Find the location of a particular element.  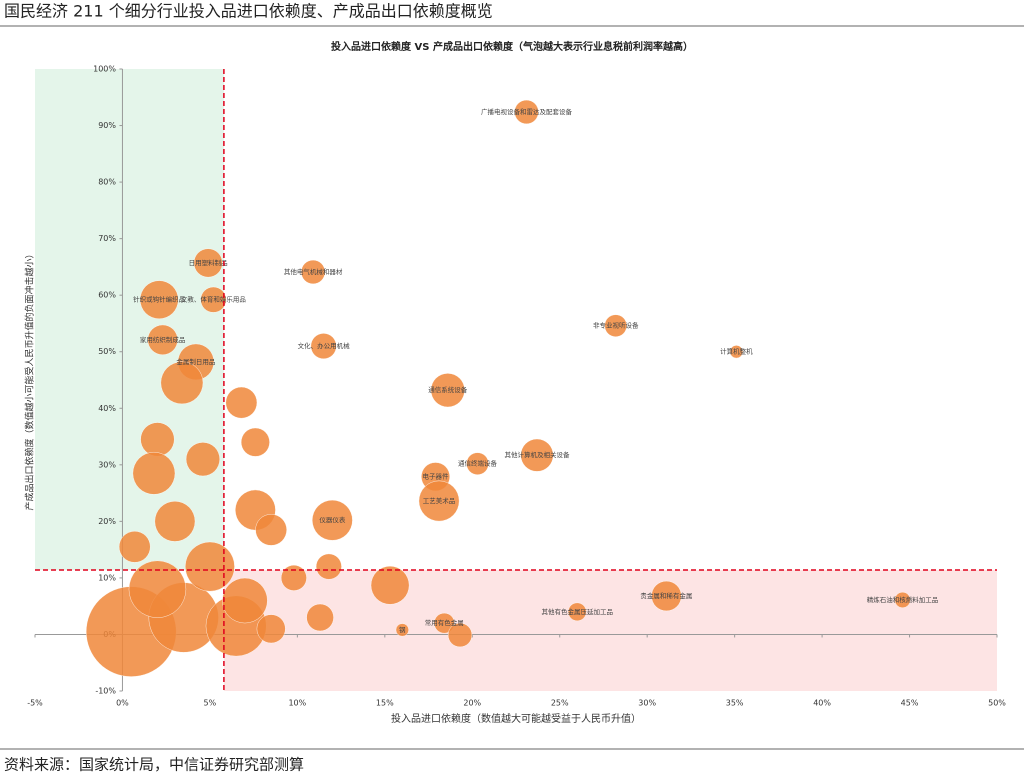

x-tick-label: 50% is located at coordinates (997, 703).